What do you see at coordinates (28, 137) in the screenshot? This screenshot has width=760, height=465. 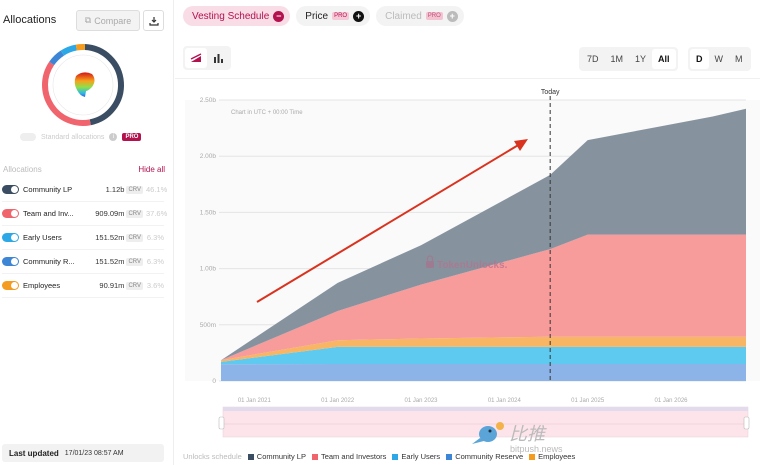 I see `standard-allocations-toggle` at bounding box center [28, 137].